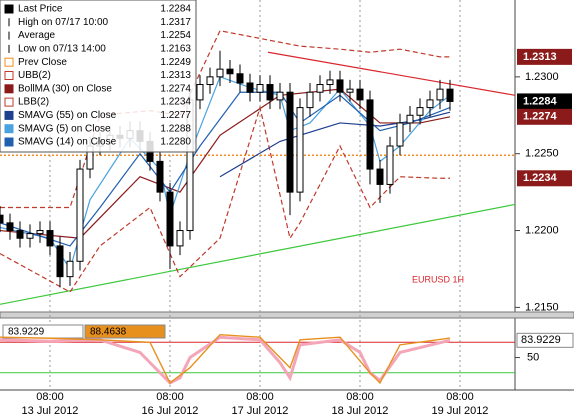 The image size is (574, 420). I want to click on legend-value: 1.2277, so click(175, 115).